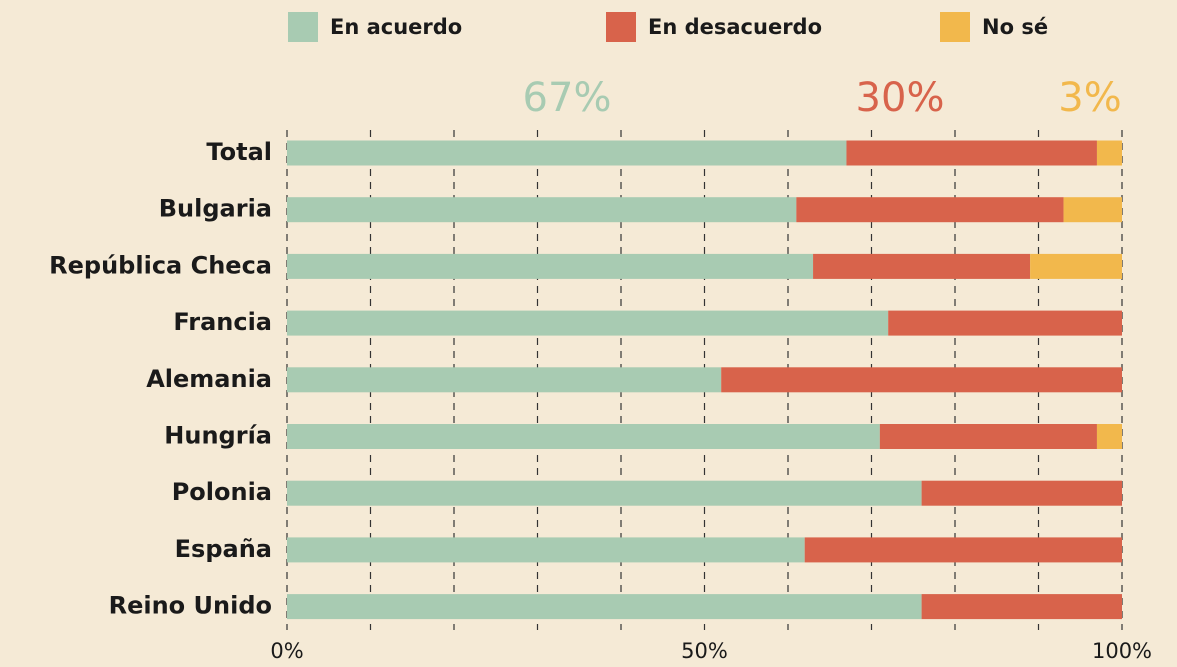 The height and width of the screenshot is (667, 1177). Describe the element at coordinates (160, 265) in the screenshot. I see `category-label: República Checa` at that location.